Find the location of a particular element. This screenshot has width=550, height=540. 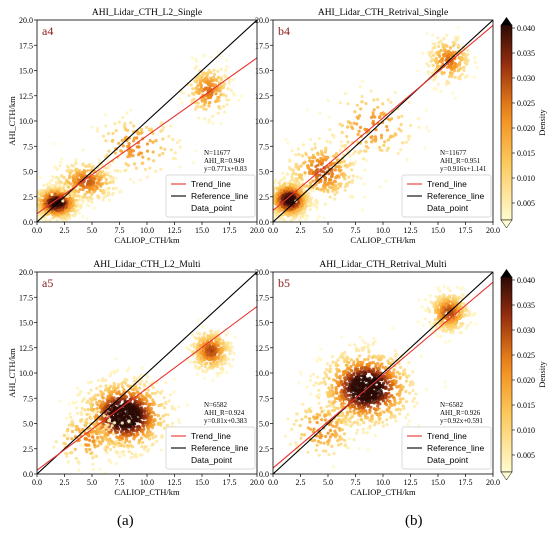

x-tick-label: 2.5 is located at coordinates (65, 230).